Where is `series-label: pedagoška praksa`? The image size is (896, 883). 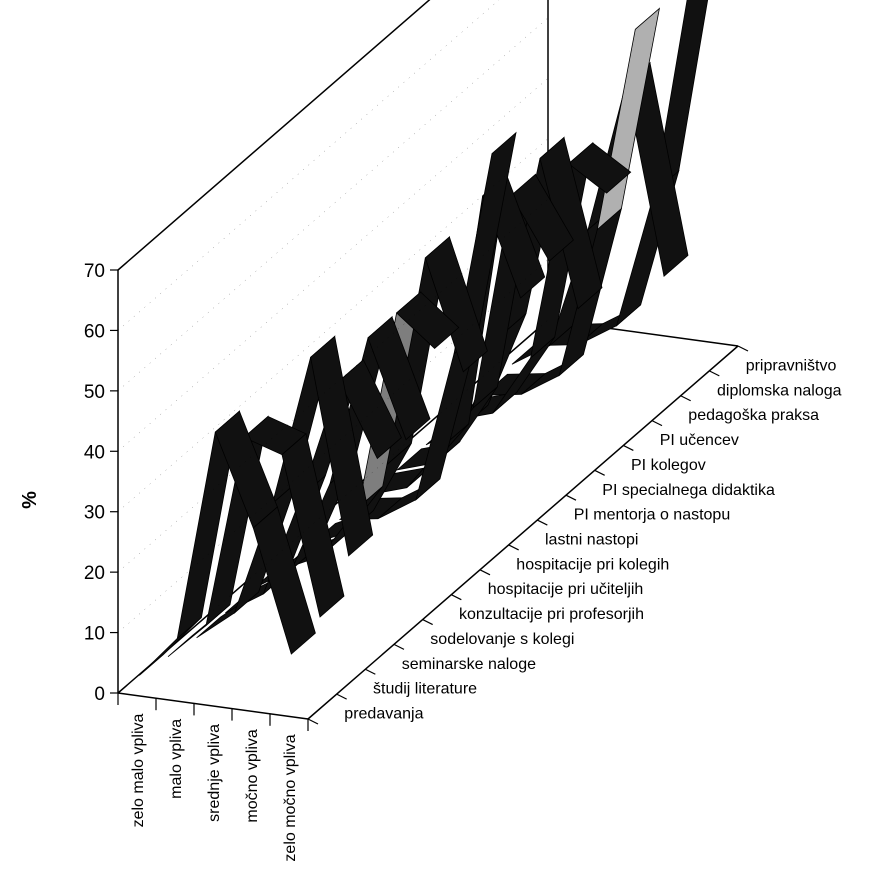 series-label: pedagoška praksa is located at coordinates (753, 415).